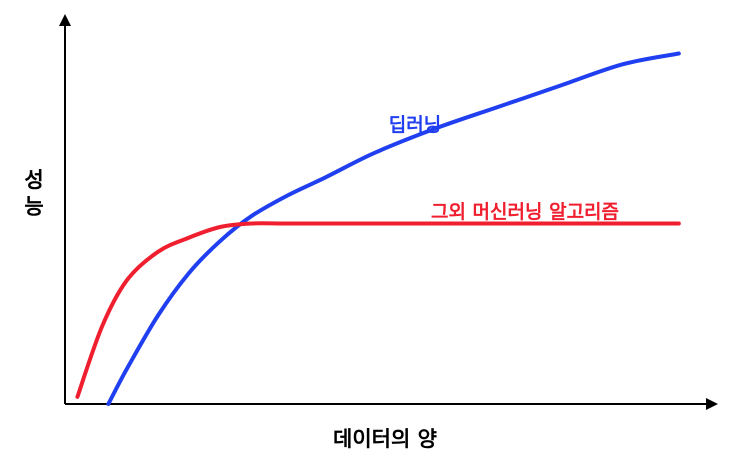 The width and height of the screenshot is (730, 457). What do you see at coordinates (385, 439) in the screenshot?
I see `x-axis-title: 데이터의 양` at bounding box center [385, 439].